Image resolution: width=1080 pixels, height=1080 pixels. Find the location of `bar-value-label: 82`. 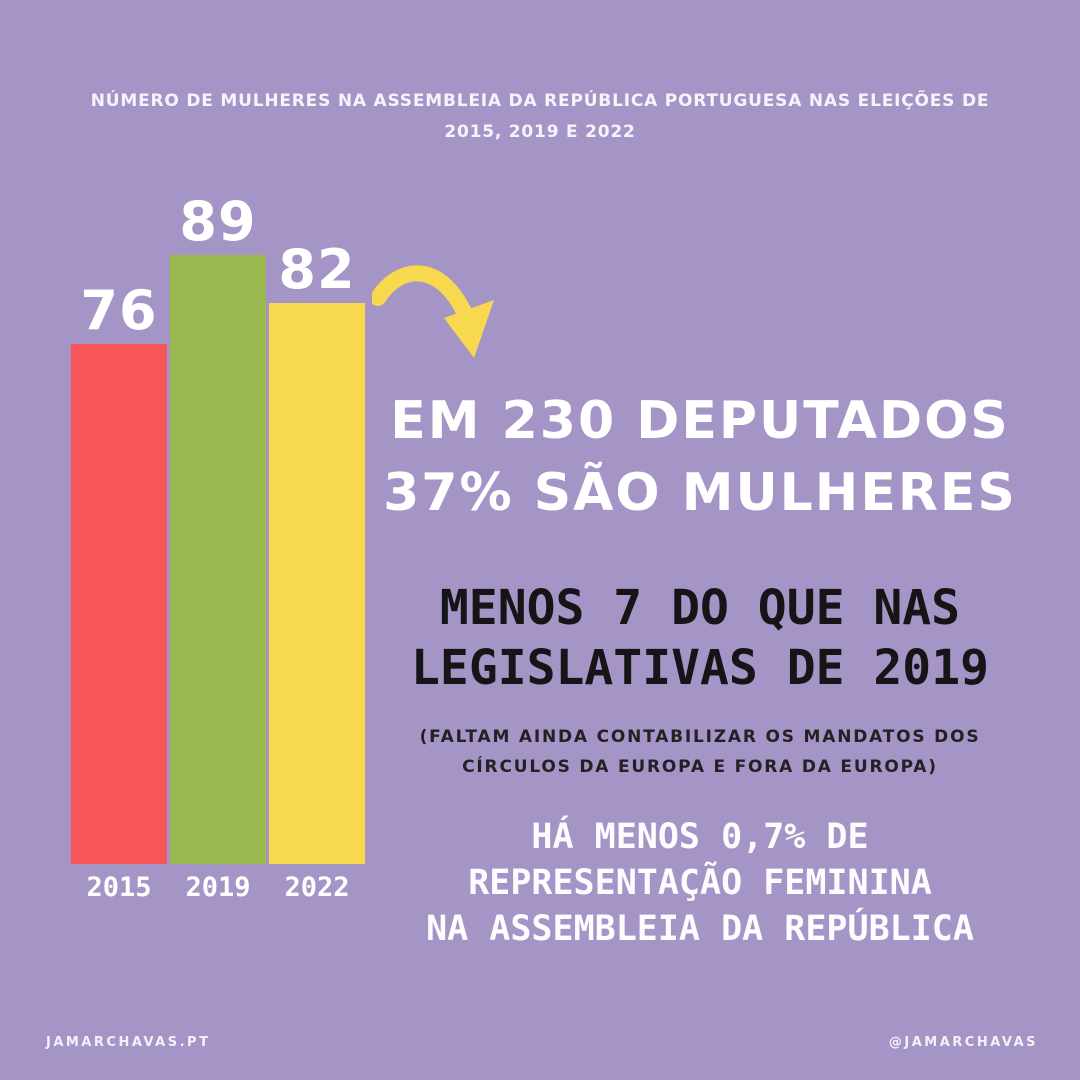

bar-value-label: 82 is located at coordinates (317, 269).